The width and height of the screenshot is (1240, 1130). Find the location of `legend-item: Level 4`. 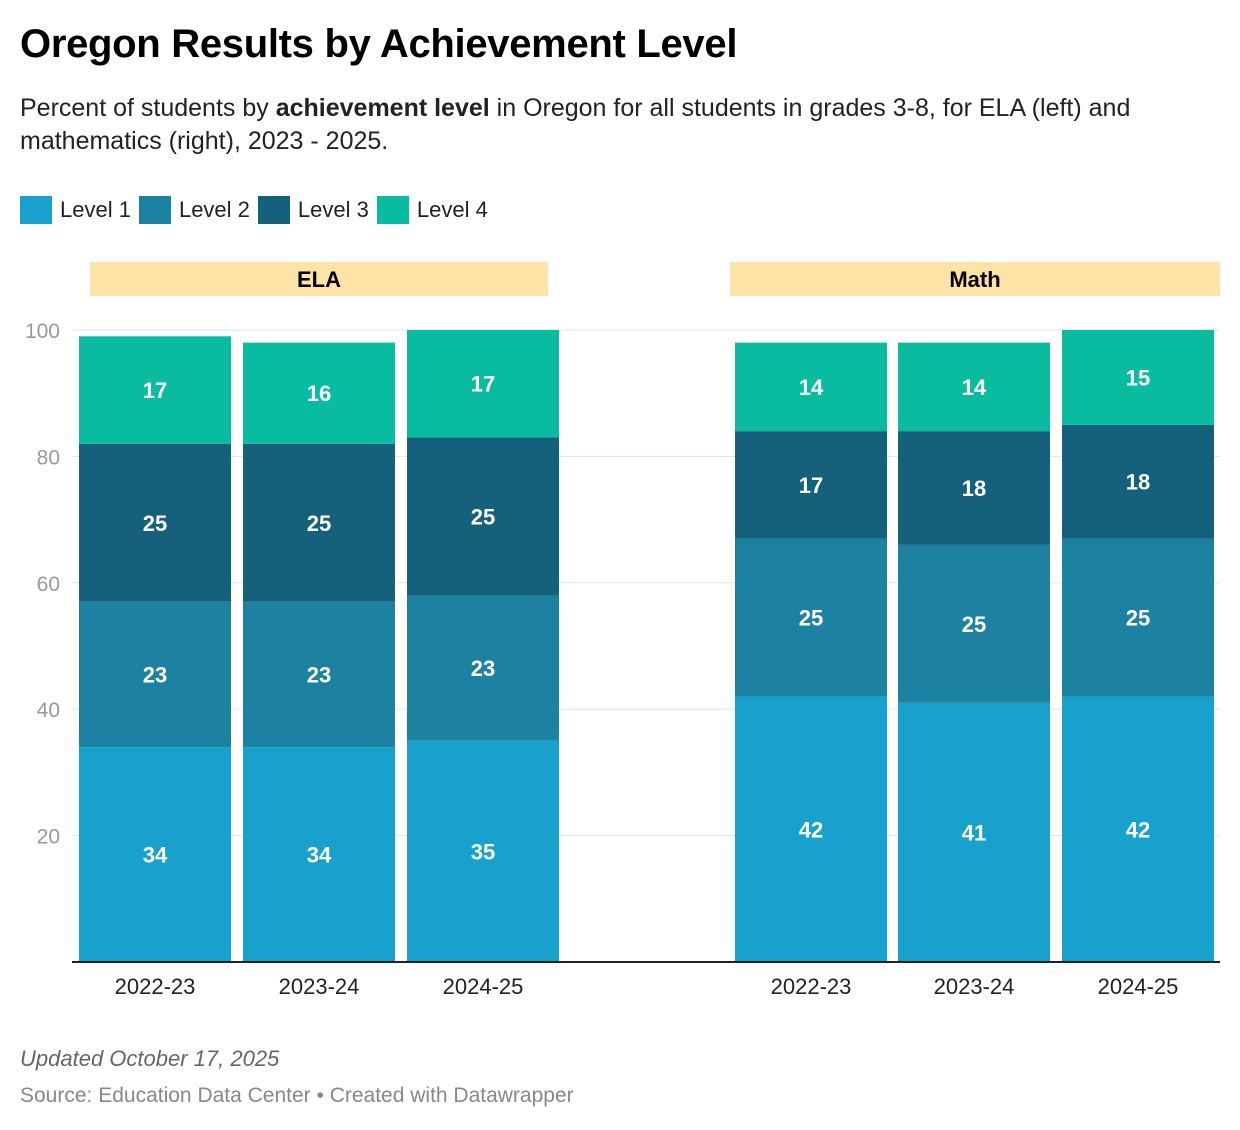

legend-item: Level 4 is located at coordinates (432, 210).